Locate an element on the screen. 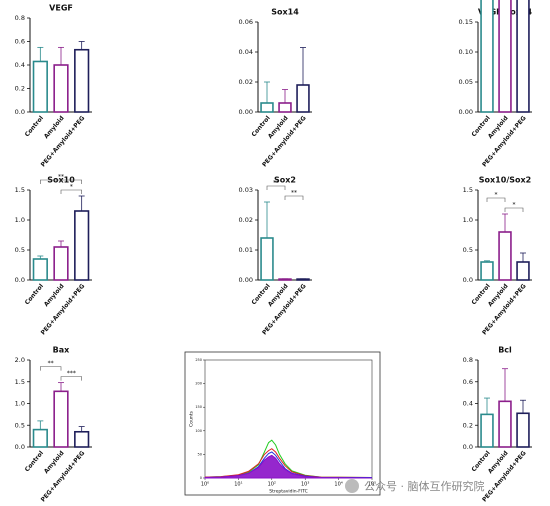 Image resolution: width=550 pixels, height=506 pixels. y-tick-label: 50 is located at coordinates (200, 454).